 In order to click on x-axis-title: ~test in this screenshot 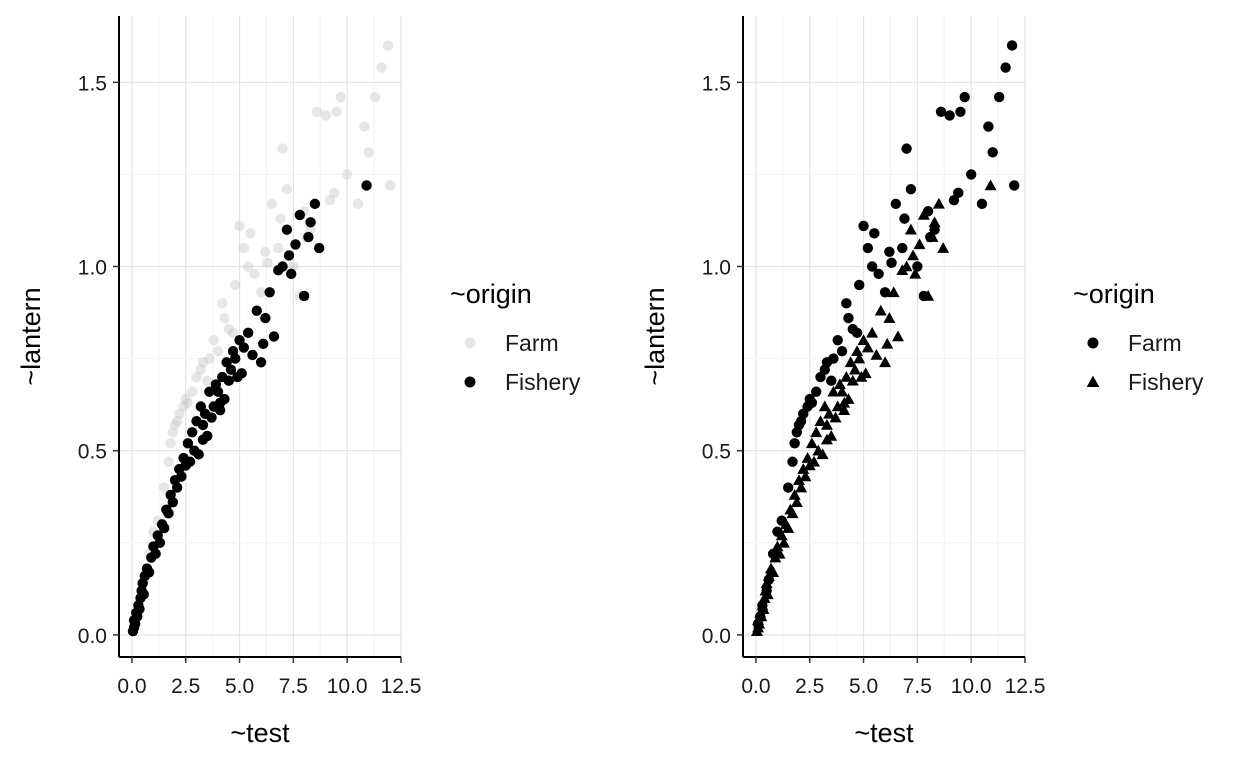, I will do `click(260, 733)`.